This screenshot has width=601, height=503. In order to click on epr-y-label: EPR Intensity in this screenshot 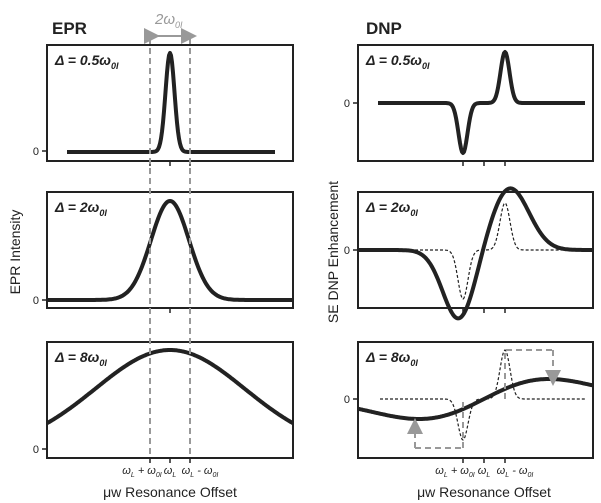, I will do `click(15, 252)`.